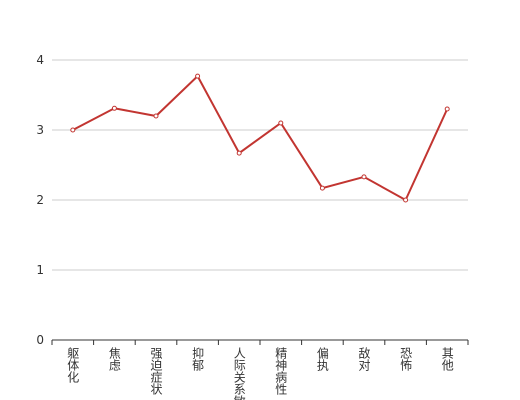 This screenshot has width=520, height=400. I want to click on x-tick-label: 躯体化, so click(73, 365).